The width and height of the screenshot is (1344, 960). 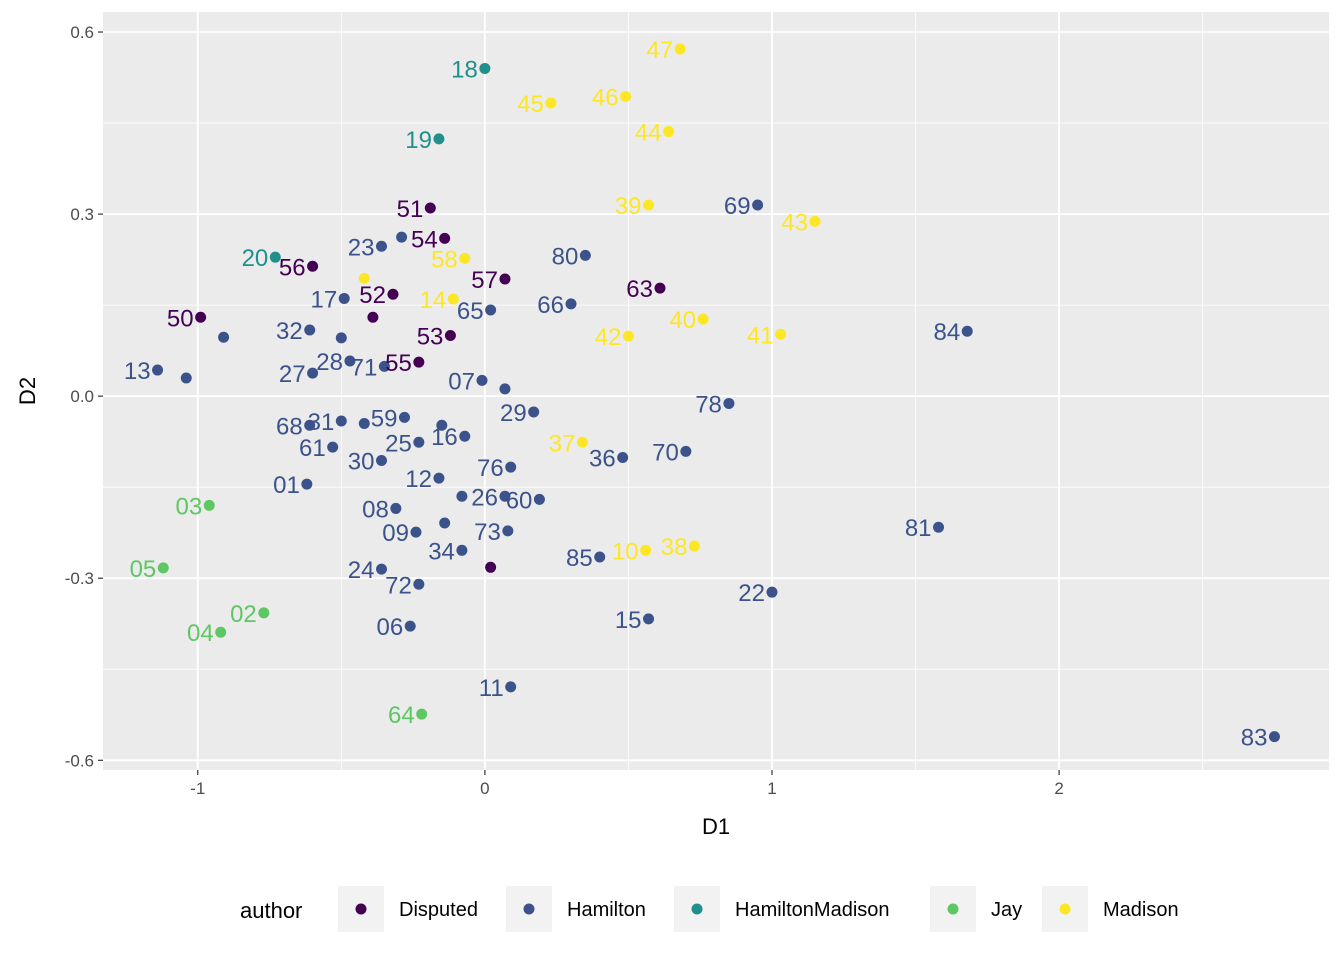 What do you see at coordinates (321, 422) in the screenshot?
I see `point-label: 31` at bounding box center [321, 422].